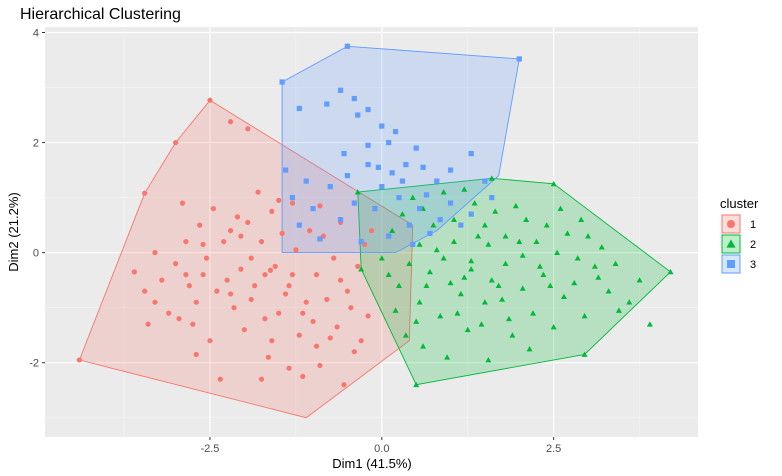 The image size is (782, 476). What do you see at coordinates (731, 243) in the screenshot?
I see `legend-triangle-icon` at bounding box center [731, 243].